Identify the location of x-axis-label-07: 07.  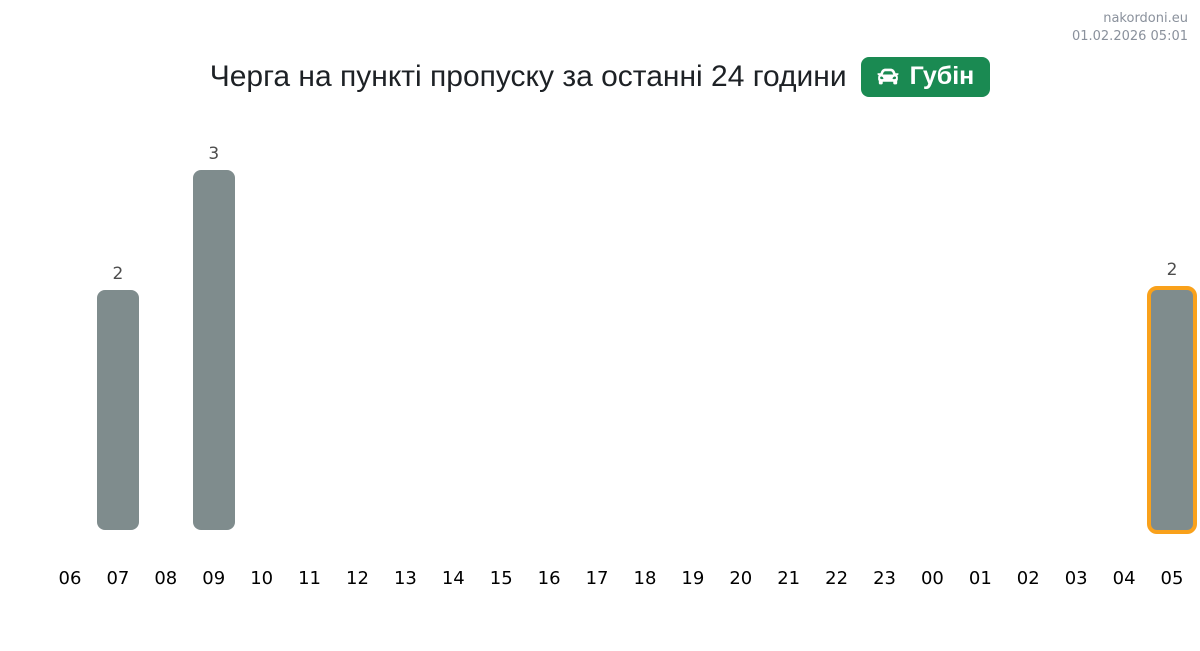
(118, 578).